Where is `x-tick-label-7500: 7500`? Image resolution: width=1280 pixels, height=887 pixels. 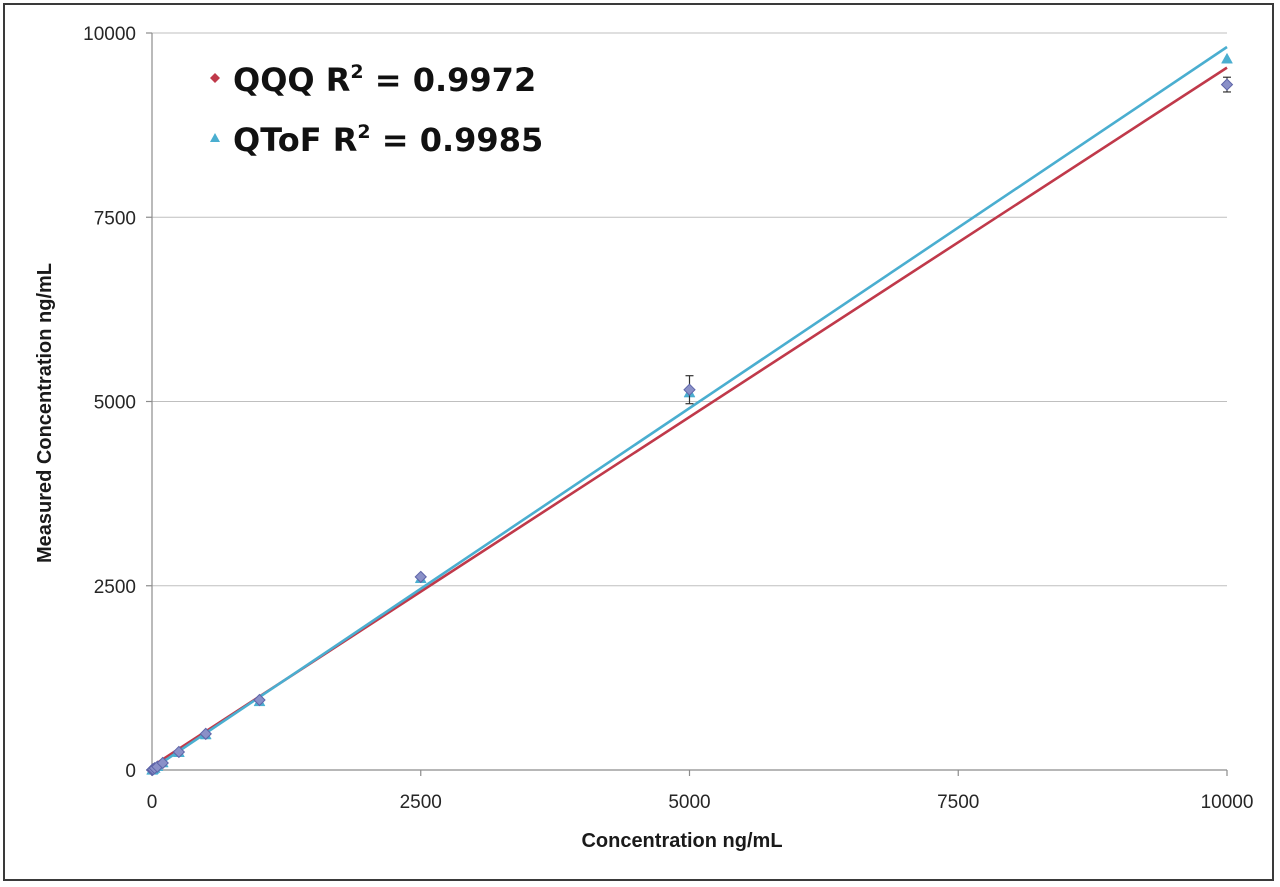 x-tick-label-7500: 7500 is located at coordinates (958, 802).